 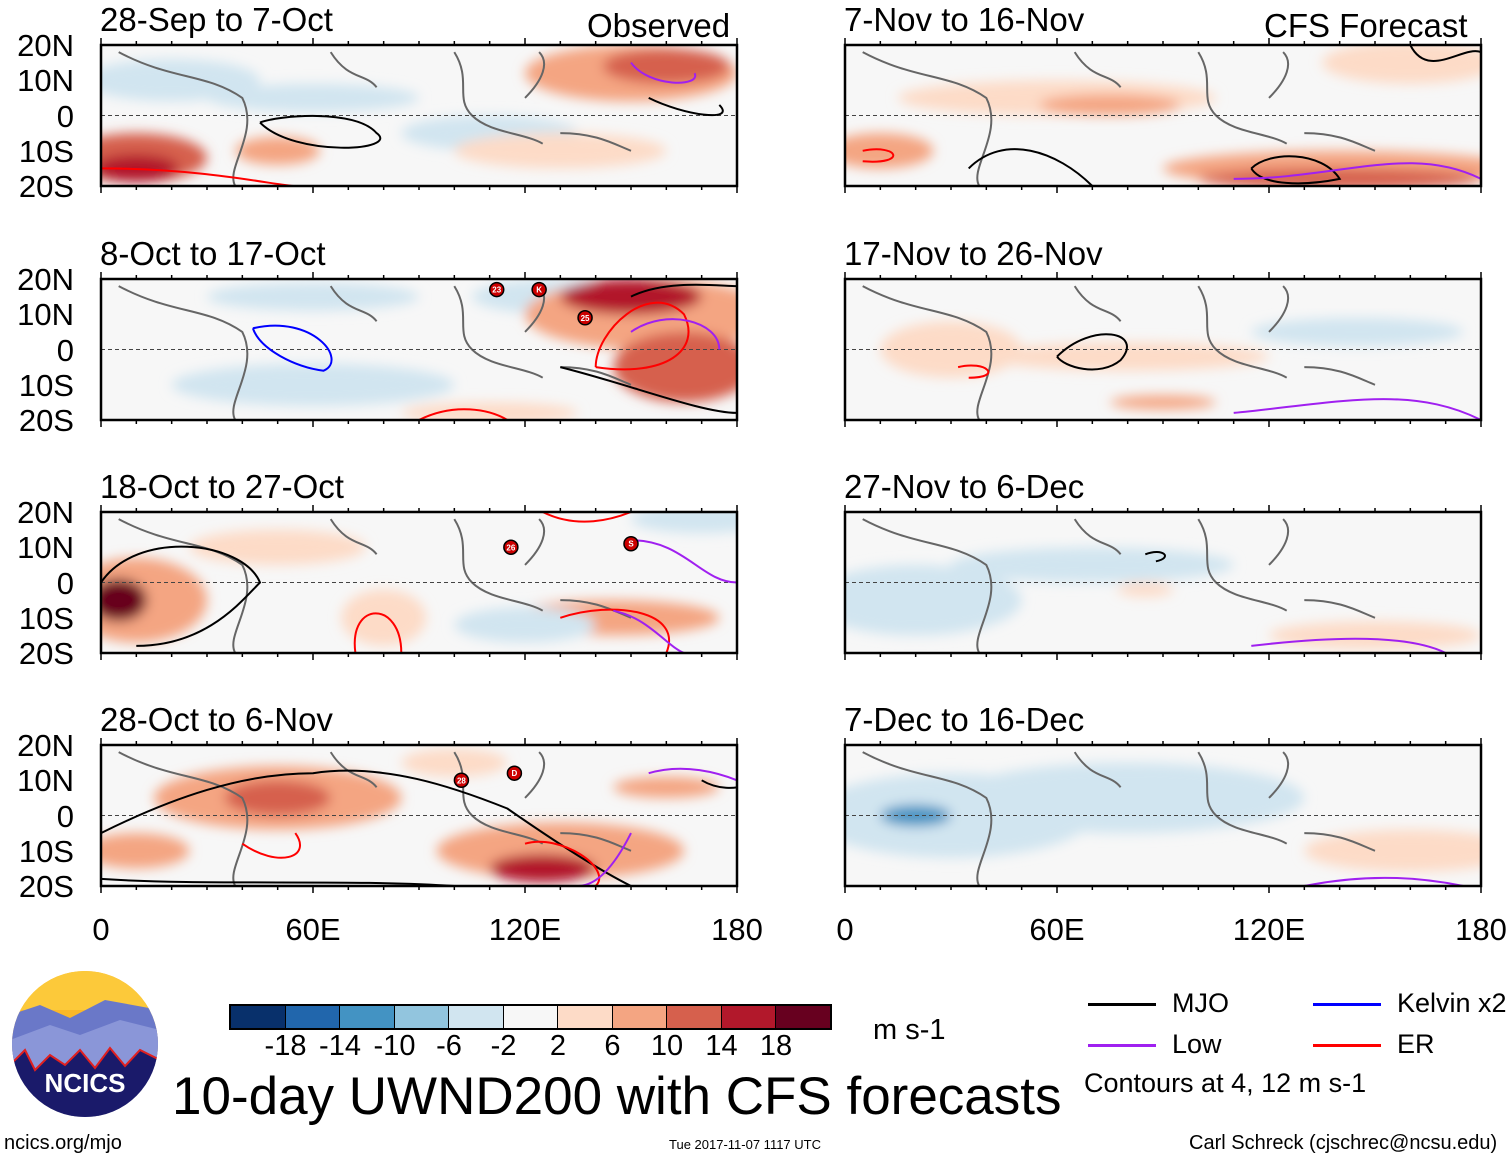 I want to click on map-panel: 23 K 25, so click(x=419, y=349).